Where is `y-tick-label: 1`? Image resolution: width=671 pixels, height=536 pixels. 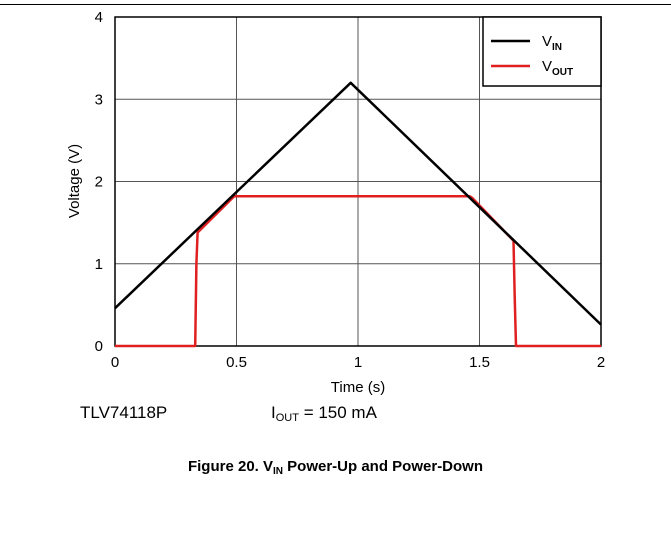
y-tick-label: 1 is located at coordinates (99, 264).